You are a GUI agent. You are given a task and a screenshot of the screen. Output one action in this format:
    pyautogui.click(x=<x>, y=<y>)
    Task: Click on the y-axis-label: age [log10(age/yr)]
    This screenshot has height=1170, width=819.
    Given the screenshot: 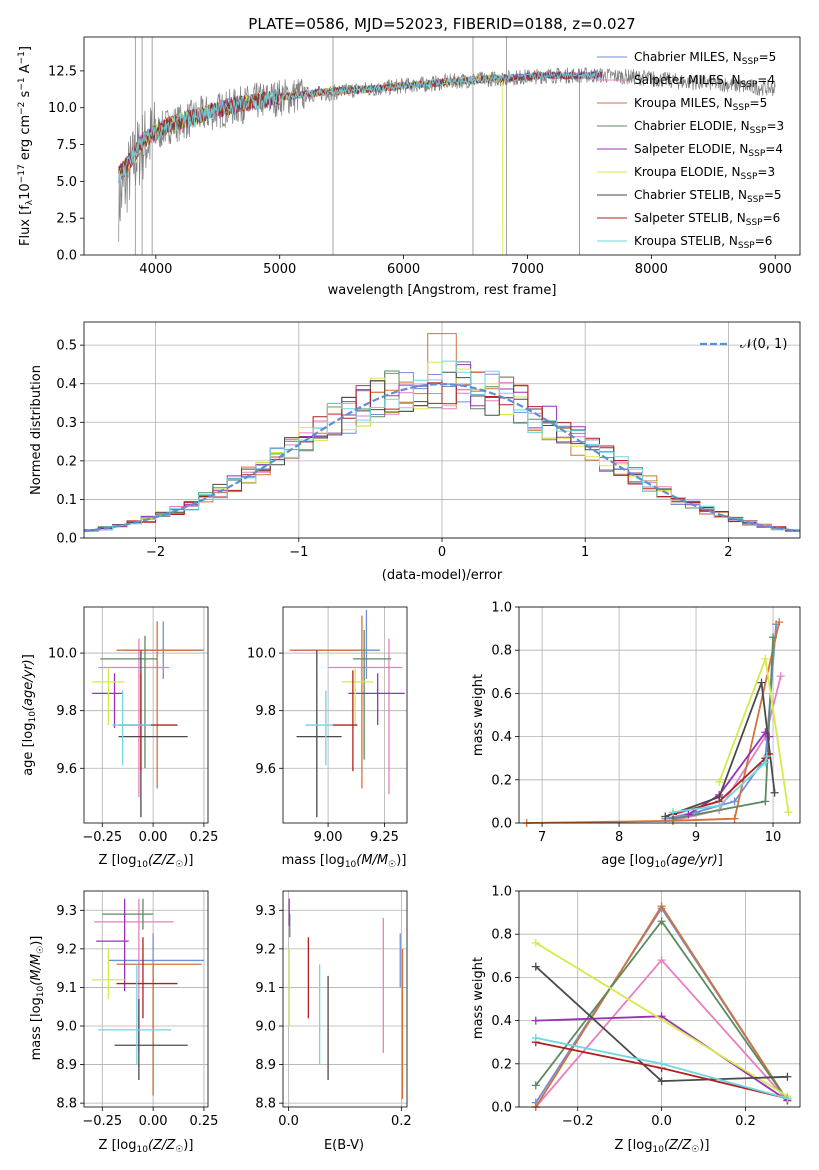 What is the action you would take?
    pyautogui.click(x=29, y=715)
    